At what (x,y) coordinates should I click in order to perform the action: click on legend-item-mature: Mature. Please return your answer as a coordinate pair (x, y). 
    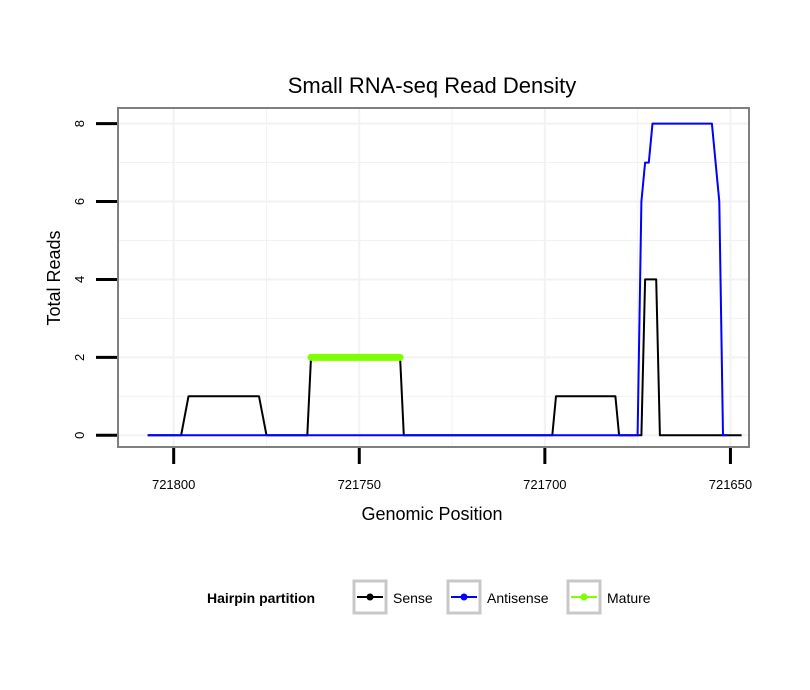
    Looking at the image, I should click on (608, 597).